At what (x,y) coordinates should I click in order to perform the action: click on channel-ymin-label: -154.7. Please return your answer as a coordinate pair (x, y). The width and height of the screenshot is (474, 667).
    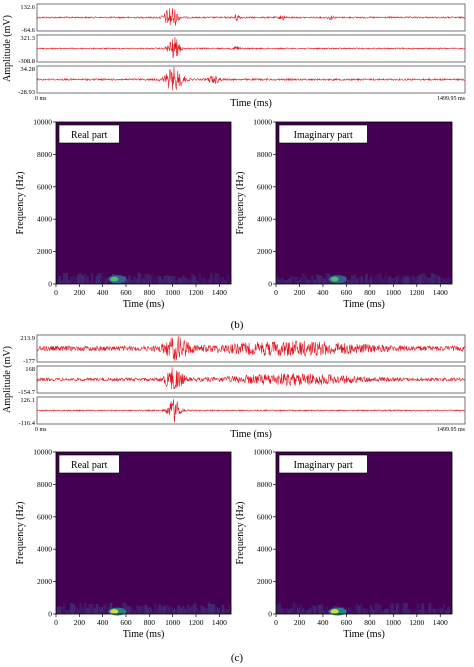
    Looking at the image, I should click on (27, 392).